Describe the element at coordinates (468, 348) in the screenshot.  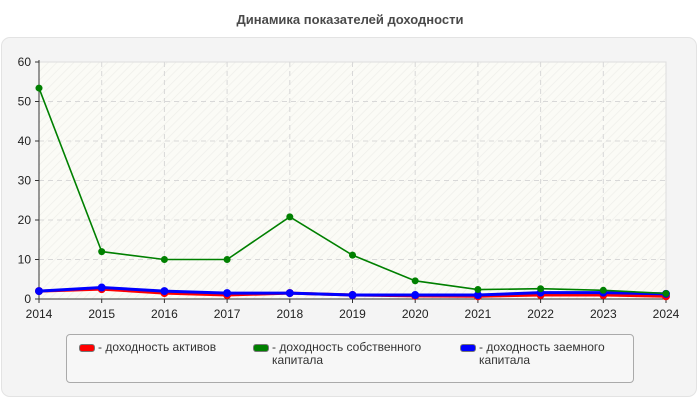
I see `legend-swatch-blue` at that location.